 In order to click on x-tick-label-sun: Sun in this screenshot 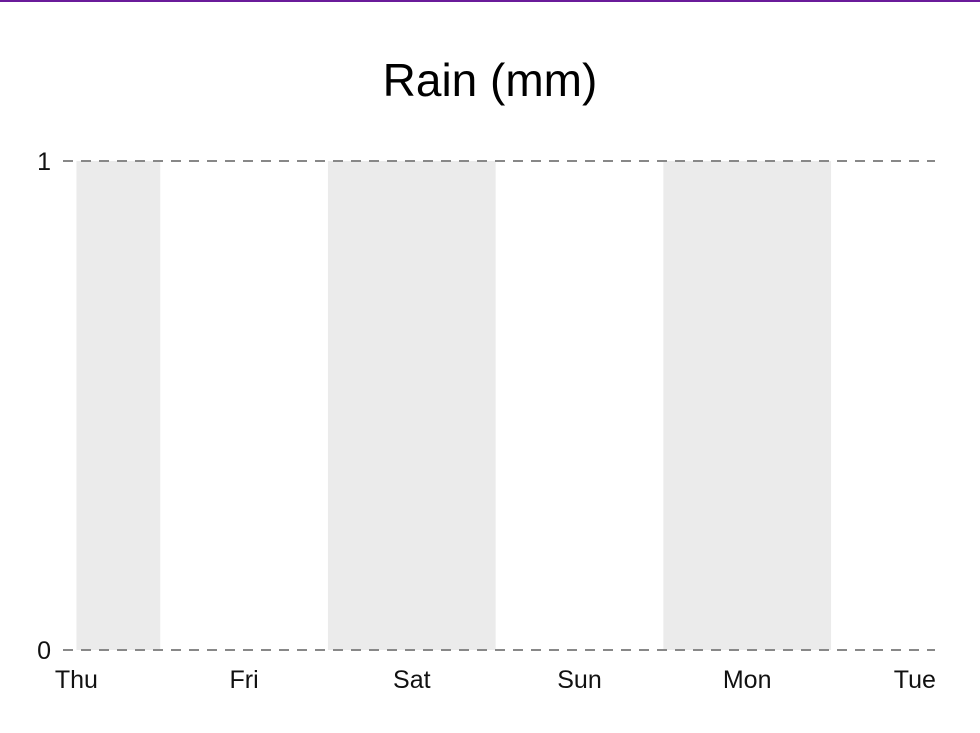, I will do `click(579, 680)`.